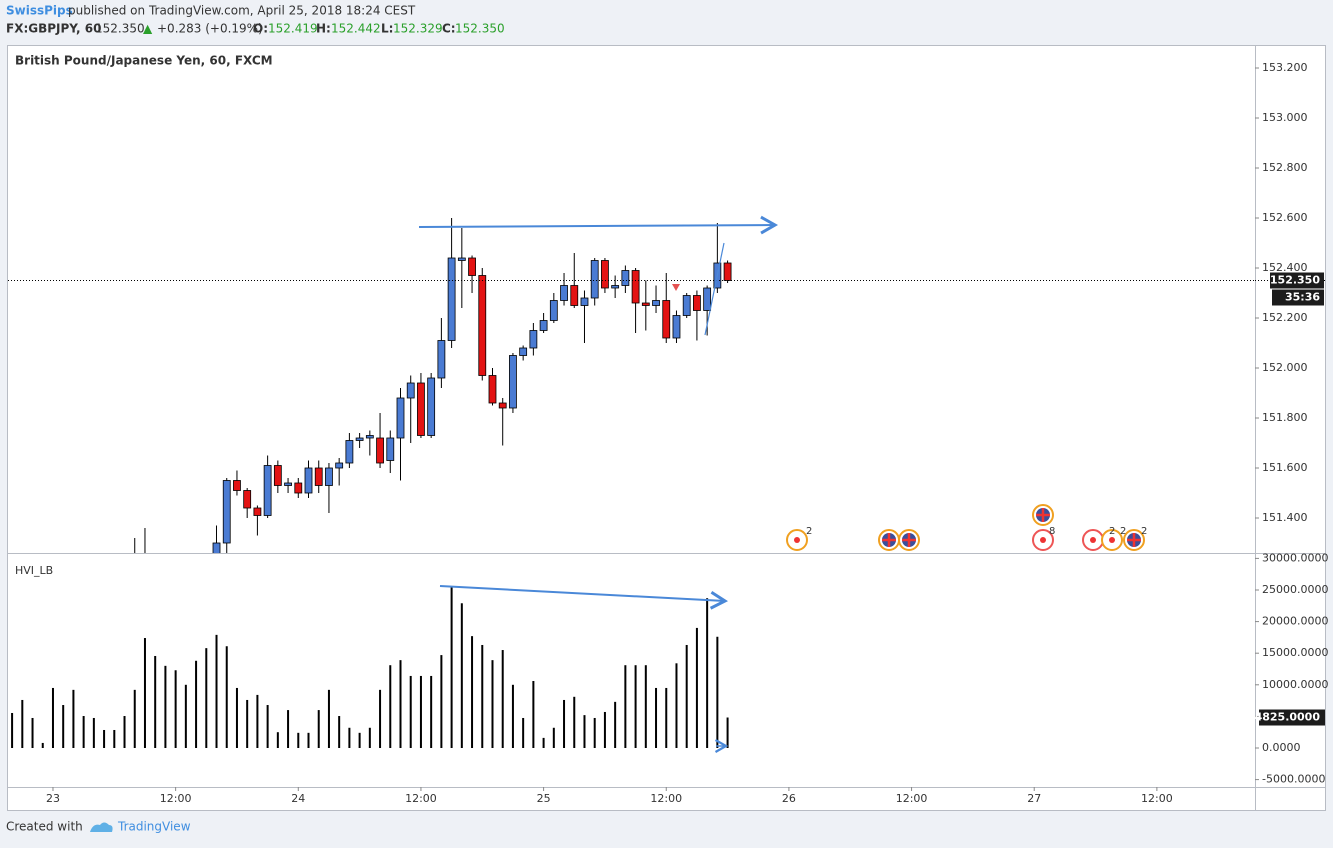 This screenshot has height=848, width=1333. What do you see at coordinates (449, 29) in the screenshot?
I see `c-label: C:` at bounding box center [449, 29].